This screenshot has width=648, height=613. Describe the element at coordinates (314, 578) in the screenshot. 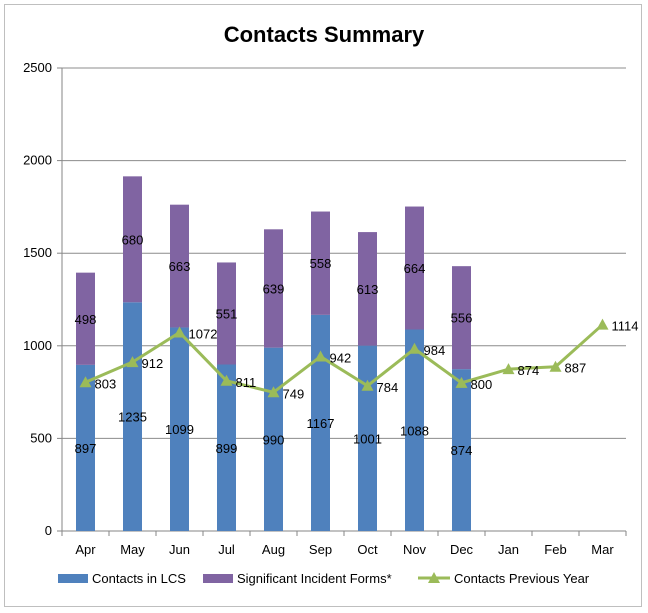

I see `legend-label-significant-incident-forms: Significant Incident Forms*` at that location.